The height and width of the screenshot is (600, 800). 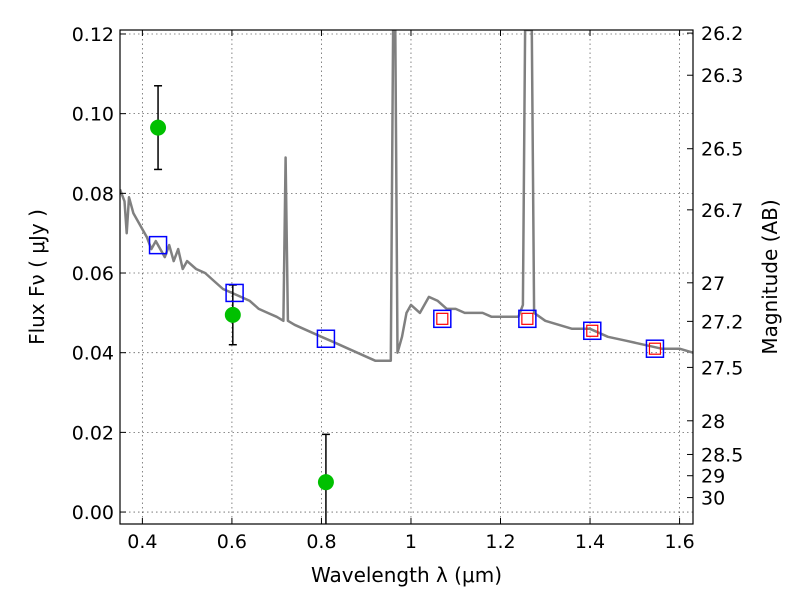 What do you see at coordinates (722, 34) in the screenshot?
I see `y2-tick-label: 26.2` at bounding box center [722, 34].